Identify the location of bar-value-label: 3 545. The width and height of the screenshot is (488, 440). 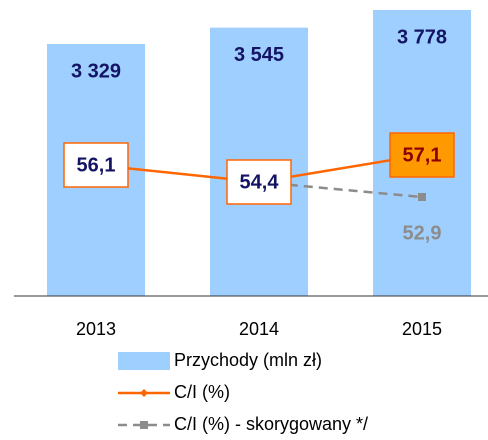
(259, 55).